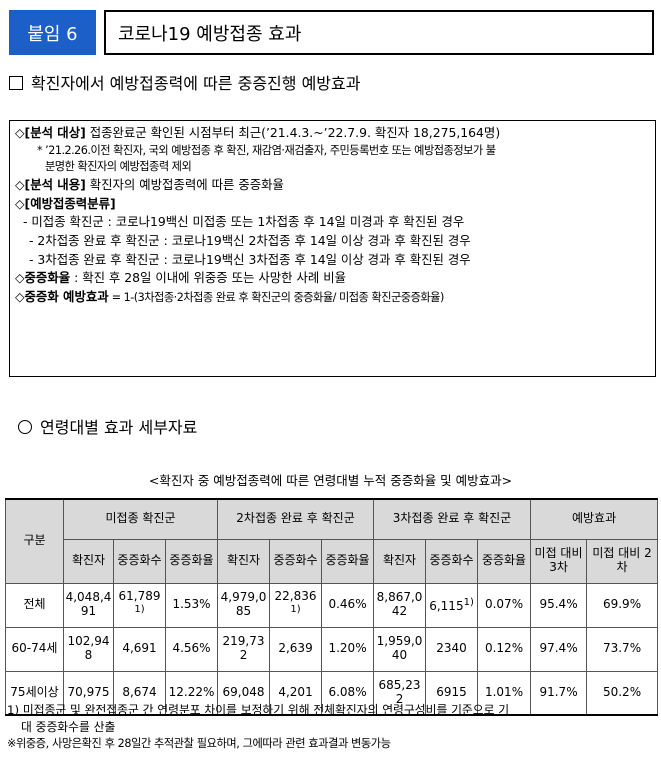 The image size is (661, 773). Describe the element at coordinates (452, 519) in the screenshot. I see `header-dose3: 3차접종 완료 후 확진군` at that location.